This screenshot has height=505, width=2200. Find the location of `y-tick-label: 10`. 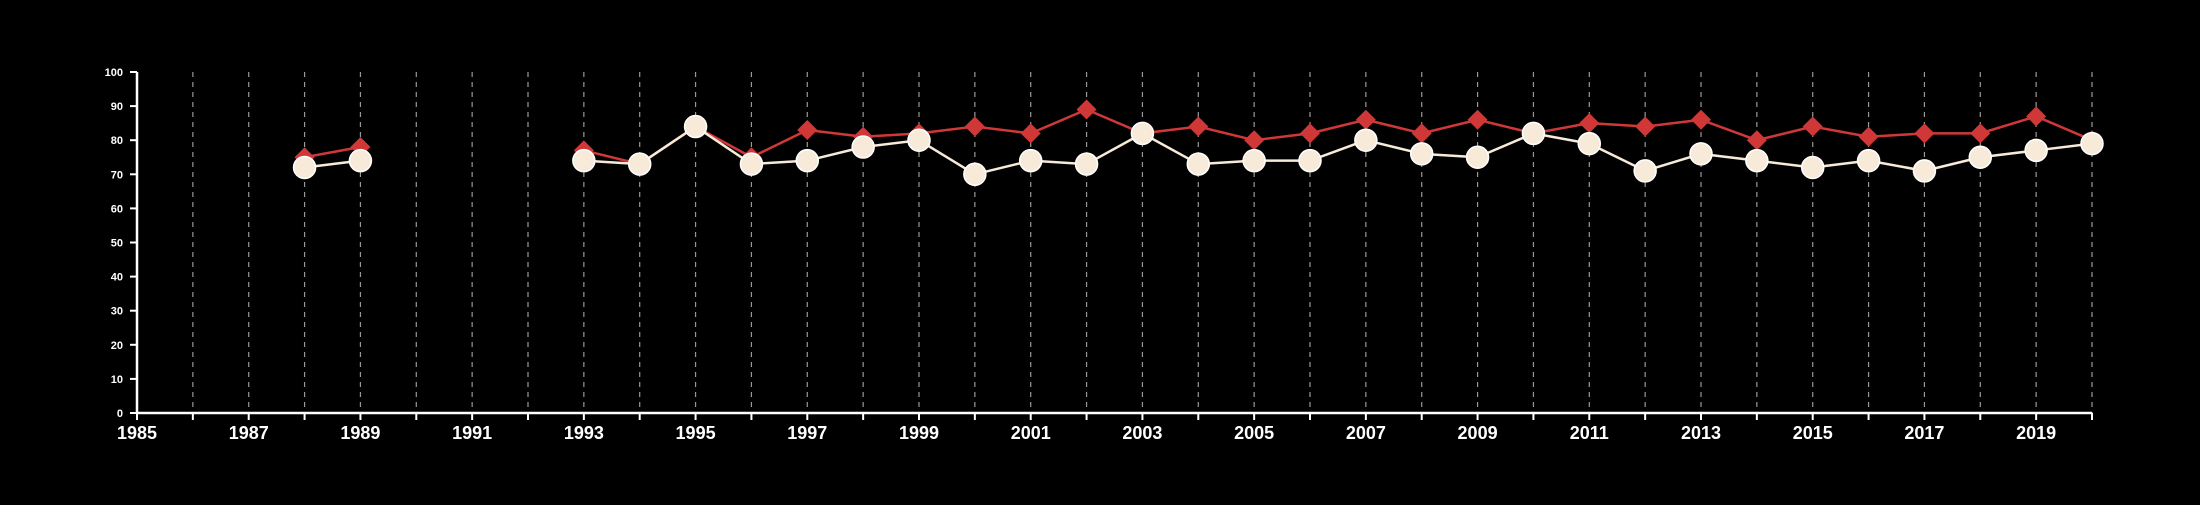

y-tick-label: 10 is located at coordinates (117, 380).